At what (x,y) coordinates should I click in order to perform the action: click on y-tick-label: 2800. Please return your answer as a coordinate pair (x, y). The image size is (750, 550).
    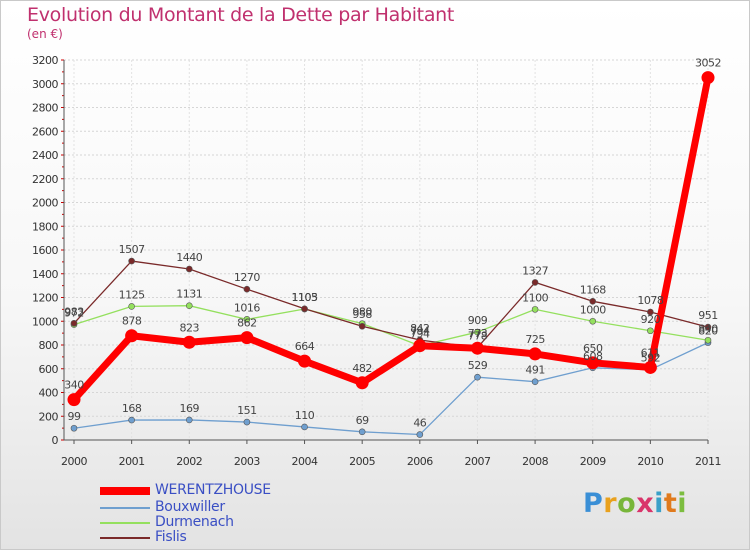
    Looking at the image, I should click on (45, 108).